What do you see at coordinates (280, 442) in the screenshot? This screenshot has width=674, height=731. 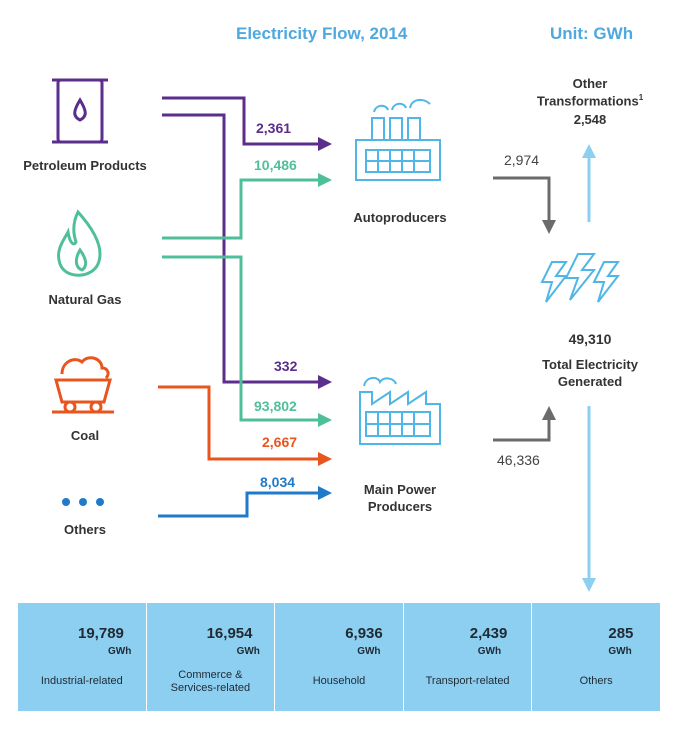 I see `flow-value-coal-main: 2,667` at bounding box center [280, 442].